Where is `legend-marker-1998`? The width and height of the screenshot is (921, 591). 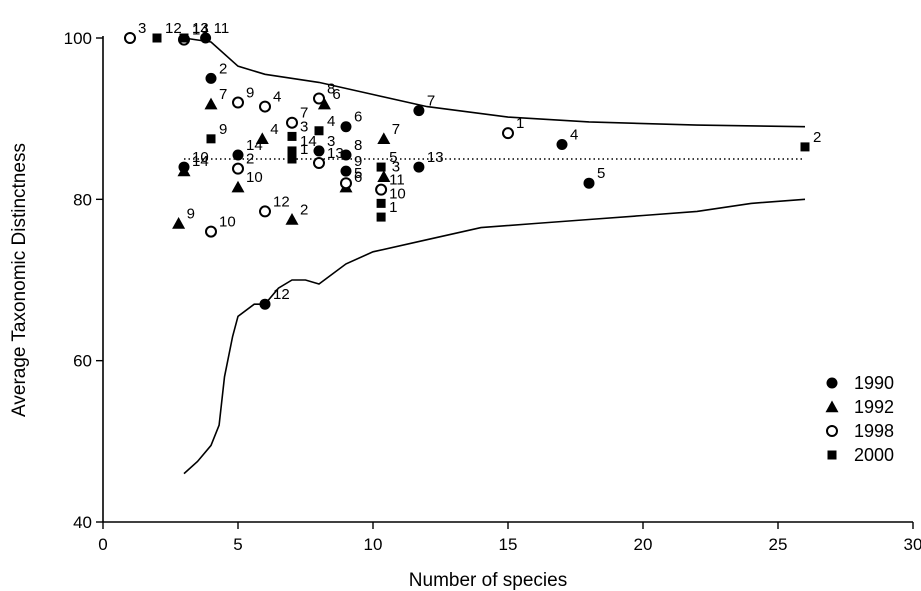 legend-marker-1998 is located at coordinates (832, 431).